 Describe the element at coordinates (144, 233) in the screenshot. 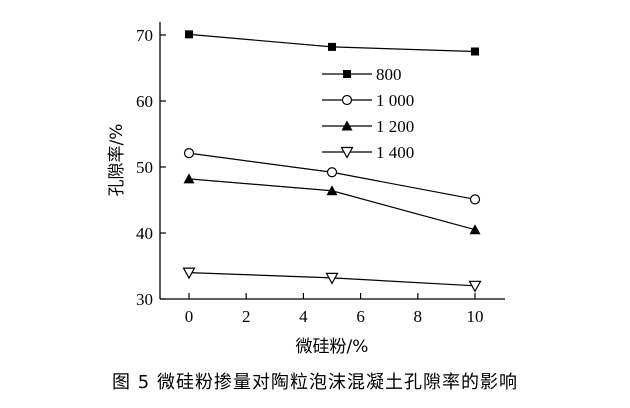

I see `y-tick-label: 40` at that location.